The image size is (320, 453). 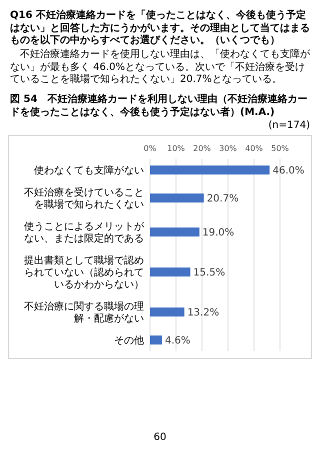 I want to click on annotation: 不妊治療連絡カードを使用しない理由は、「使わなくても支障がない」が最も多く 46.0%となっている。次いで「不妊治療を受けていることを職場で知られたくない」20.7%となっている。, so click(x=160, y=67).